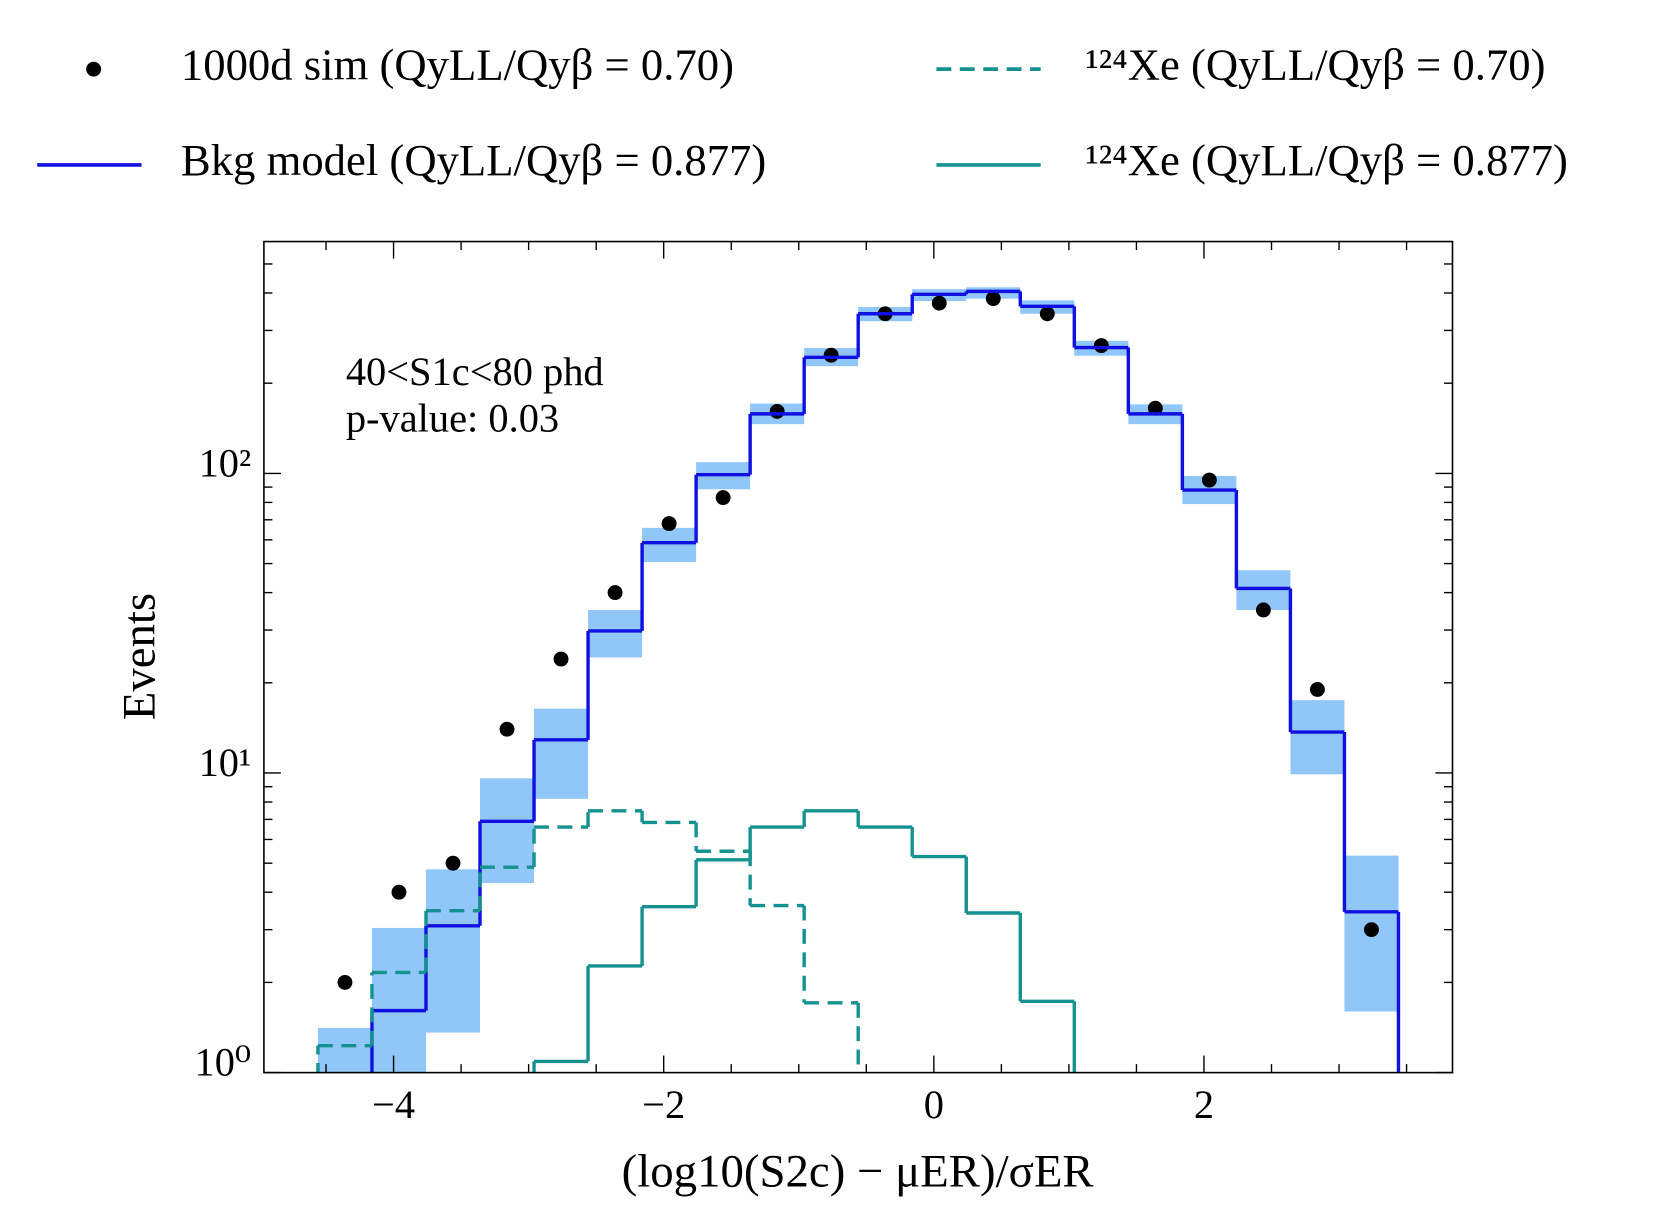 This screenshot has width=1660, height=1212. Describe the element at coordinates (457, 64) in the screenshot. I see `legend-label: 1000d sim (QyLL/Qyβ = 0.70)` at that location.